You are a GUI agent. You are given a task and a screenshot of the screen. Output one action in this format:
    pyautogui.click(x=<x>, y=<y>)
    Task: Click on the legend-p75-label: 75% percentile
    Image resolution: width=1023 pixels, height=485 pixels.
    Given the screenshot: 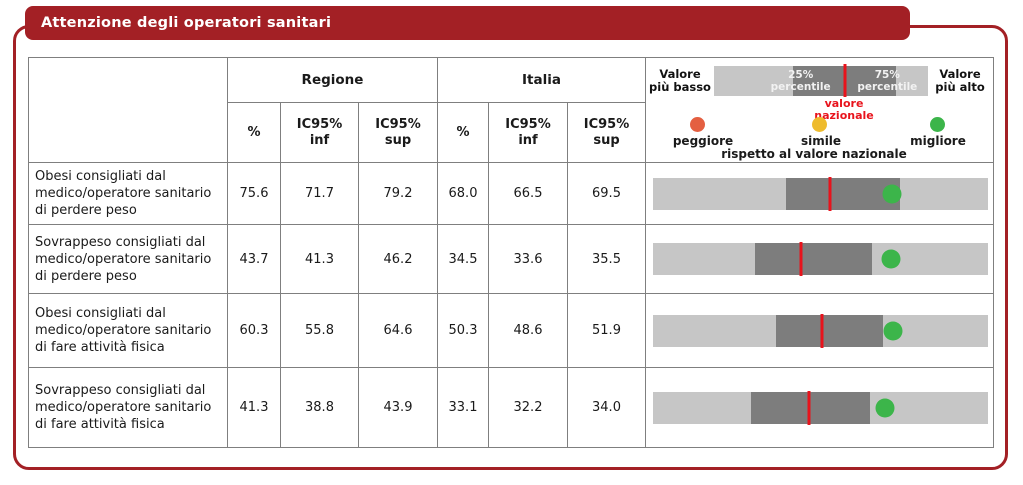 What is the action you would take?
    pyautogui.click(x=887, y=81)
    